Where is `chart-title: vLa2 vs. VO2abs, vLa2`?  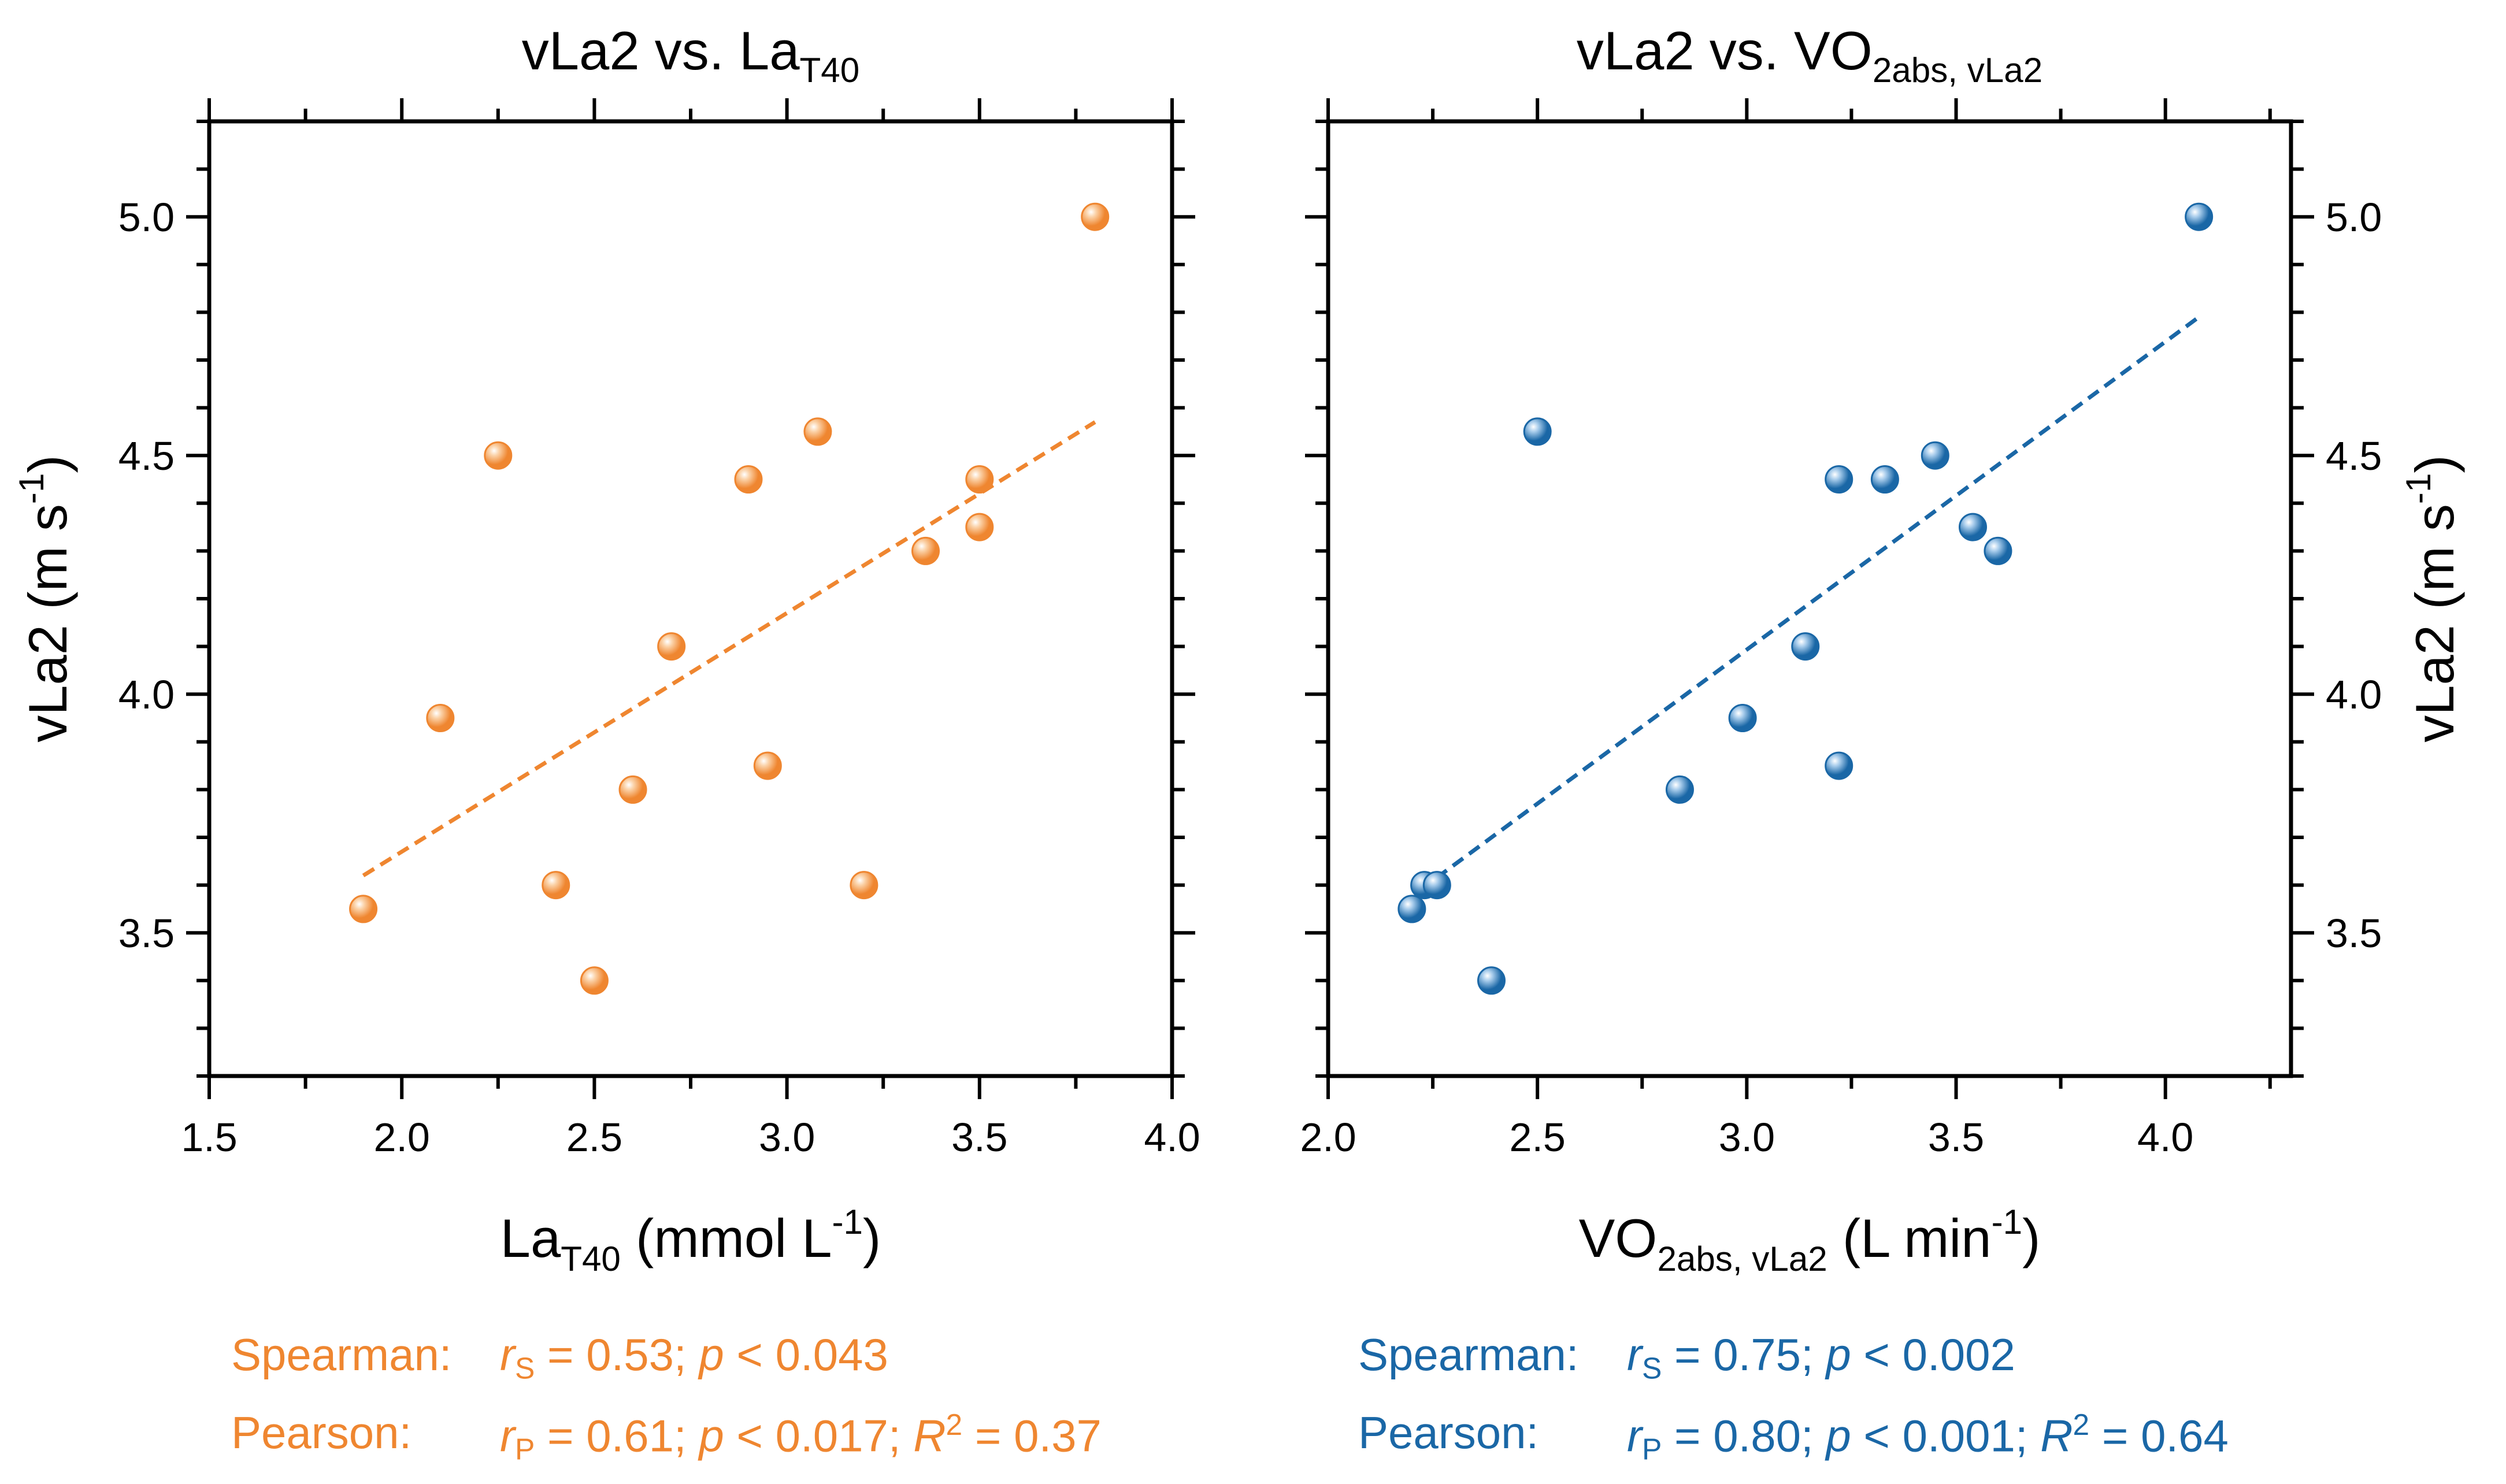
chart-title: vLa2 vs. VO2abs, vLa2 is located at coordinates (1810, 55).